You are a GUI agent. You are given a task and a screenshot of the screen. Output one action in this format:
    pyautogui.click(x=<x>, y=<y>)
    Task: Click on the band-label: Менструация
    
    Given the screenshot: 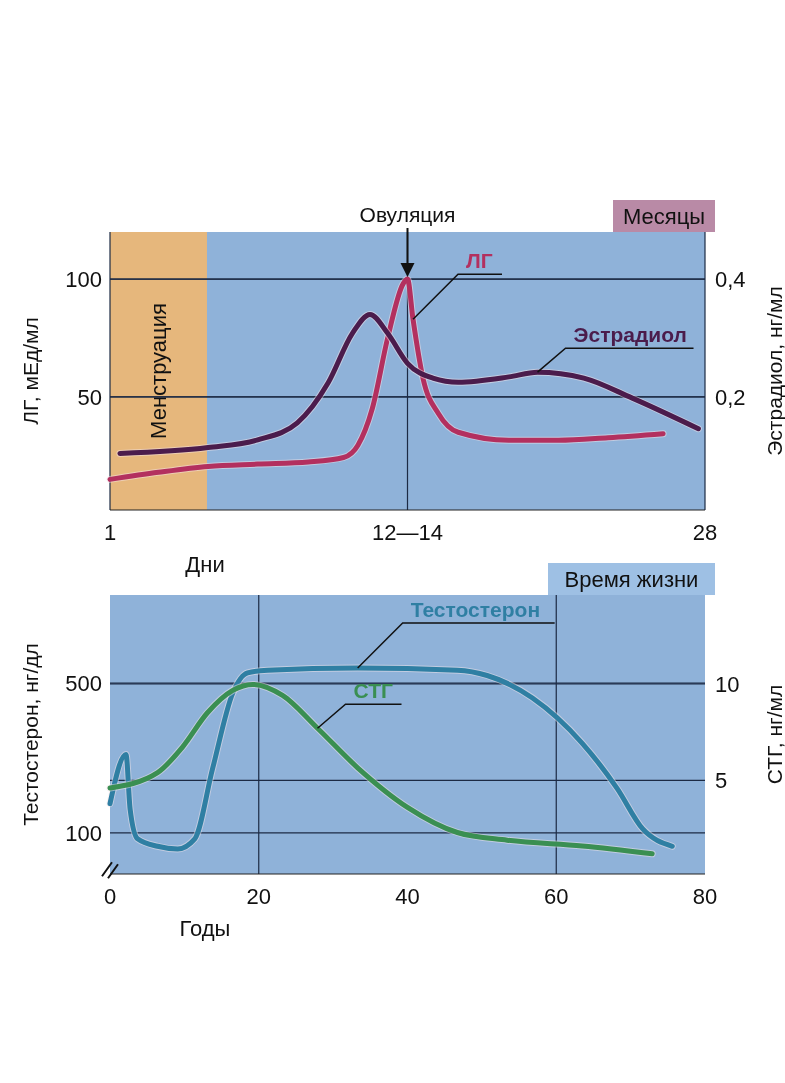 What is the action you would take?
    pyautogui.click(x=159, y=371)
    